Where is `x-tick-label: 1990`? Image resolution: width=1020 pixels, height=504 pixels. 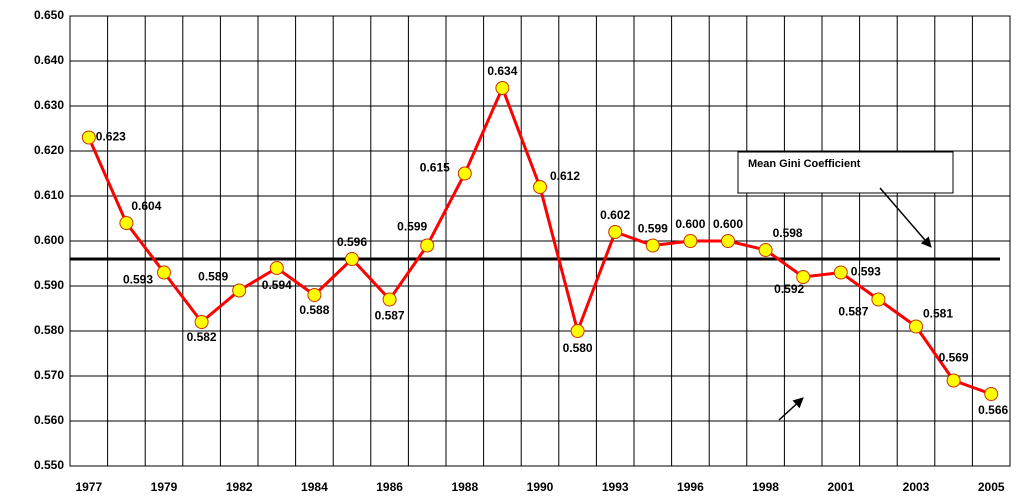
x-tick-label: 1990 is located at coordinates (540, 487).